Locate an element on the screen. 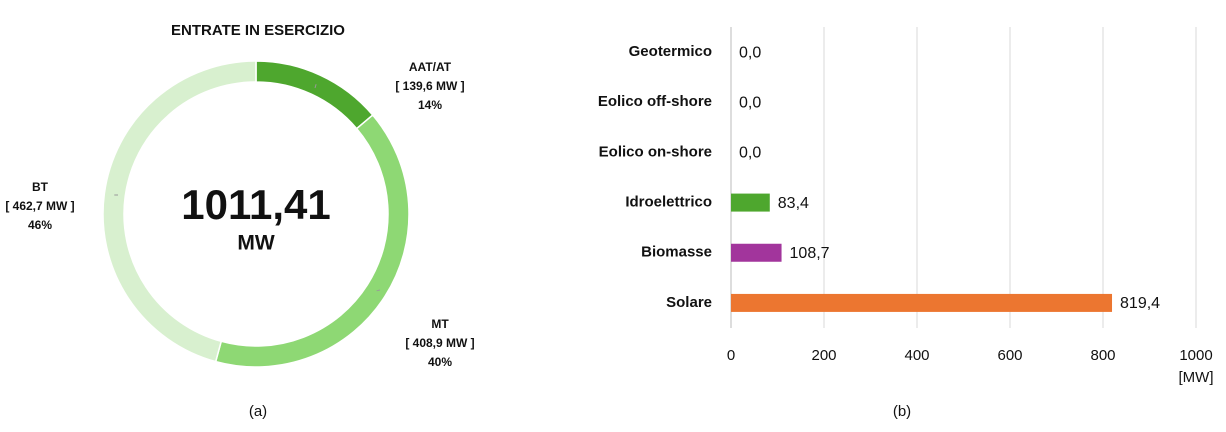  caption: (a) is located at coordinates (258, 411).